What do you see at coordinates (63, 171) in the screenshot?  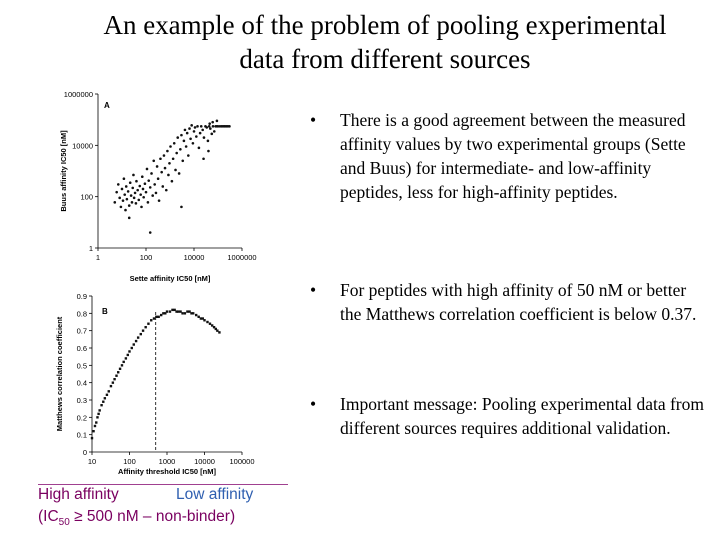 I see `y-axis-title: Buus affinity IC50 [nM]` at bounding box center [63, 171].